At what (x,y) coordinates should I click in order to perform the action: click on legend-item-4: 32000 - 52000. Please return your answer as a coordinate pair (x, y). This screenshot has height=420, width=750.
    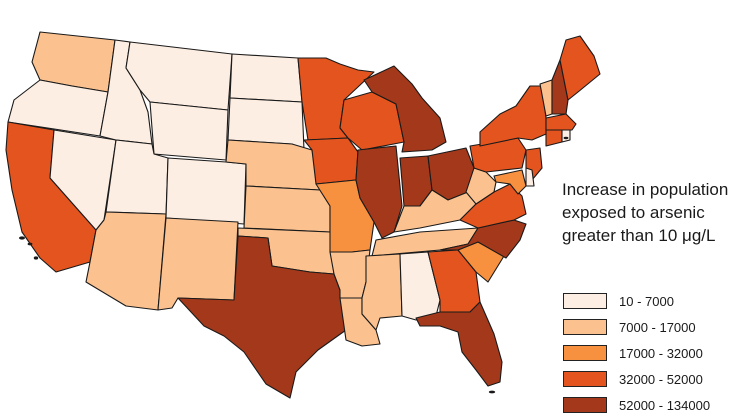
    Looking at the image, I should click on (655, 379).